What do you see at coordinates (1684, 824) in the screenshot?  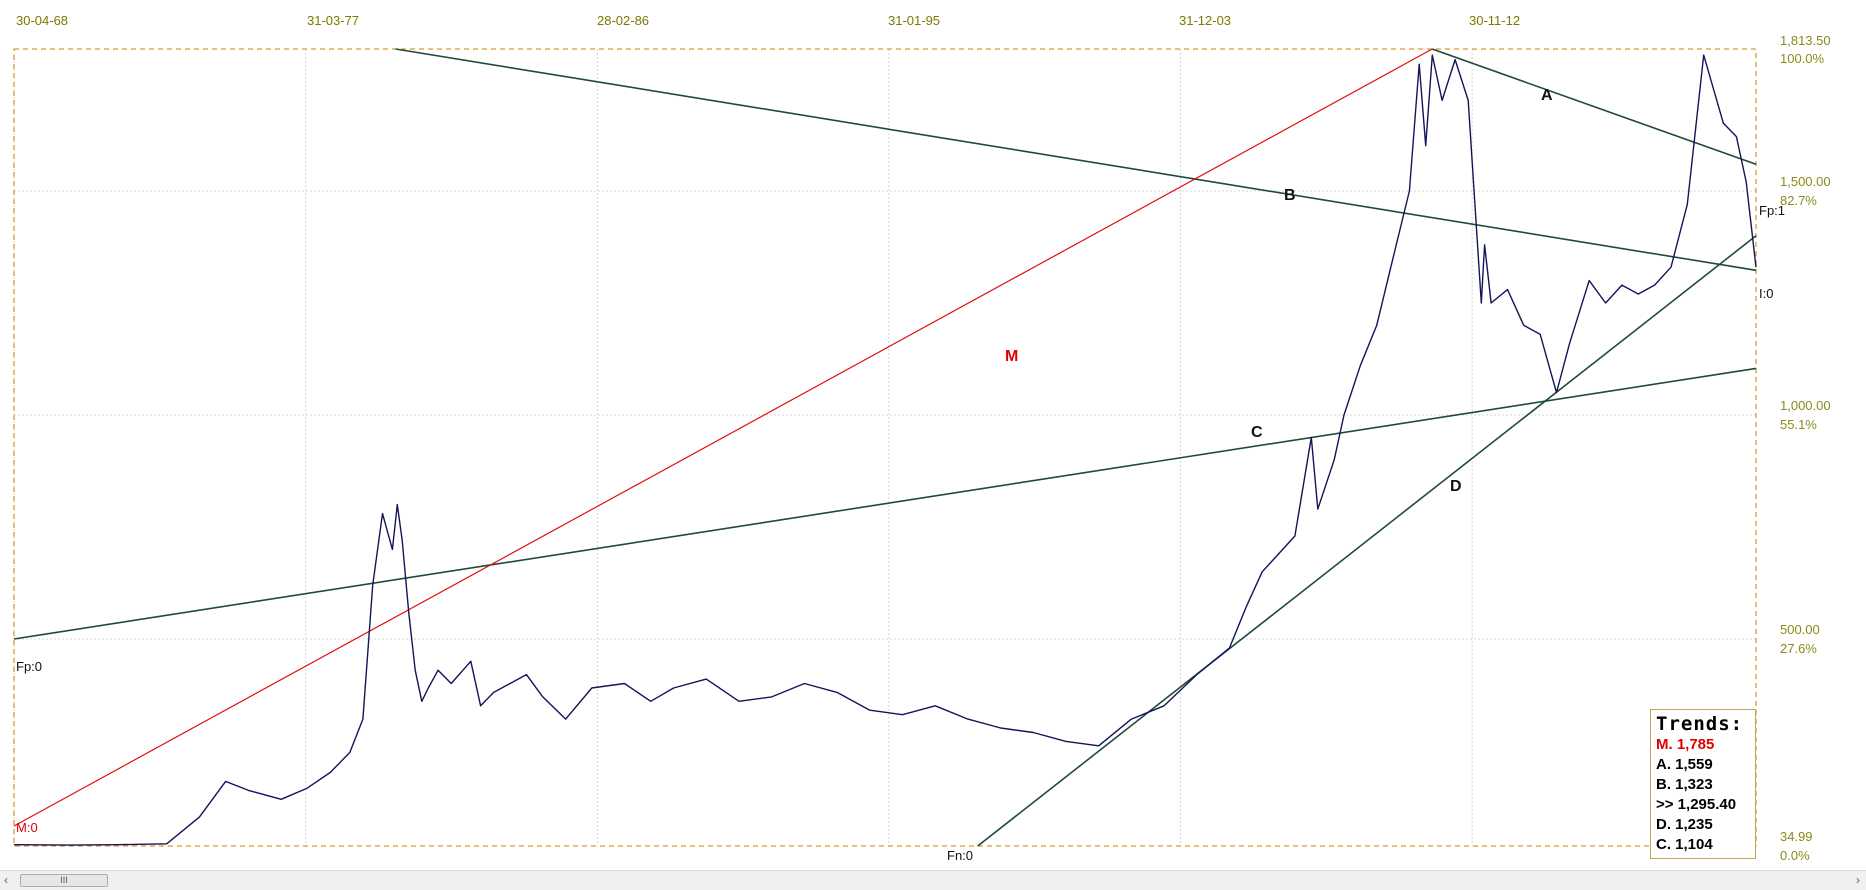 I see `trend-row-d: D. 1,235` at bounding box center [1684, 824].